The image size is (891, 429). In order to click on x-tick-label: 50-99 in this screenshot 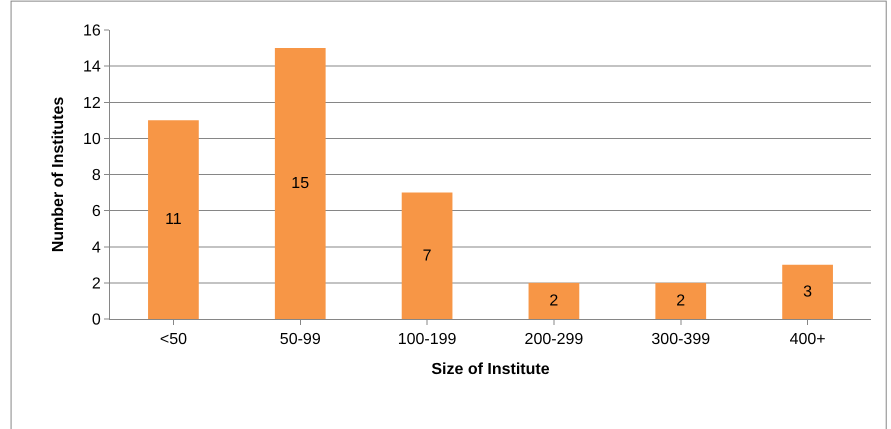, I will do `click(300, 339)`.